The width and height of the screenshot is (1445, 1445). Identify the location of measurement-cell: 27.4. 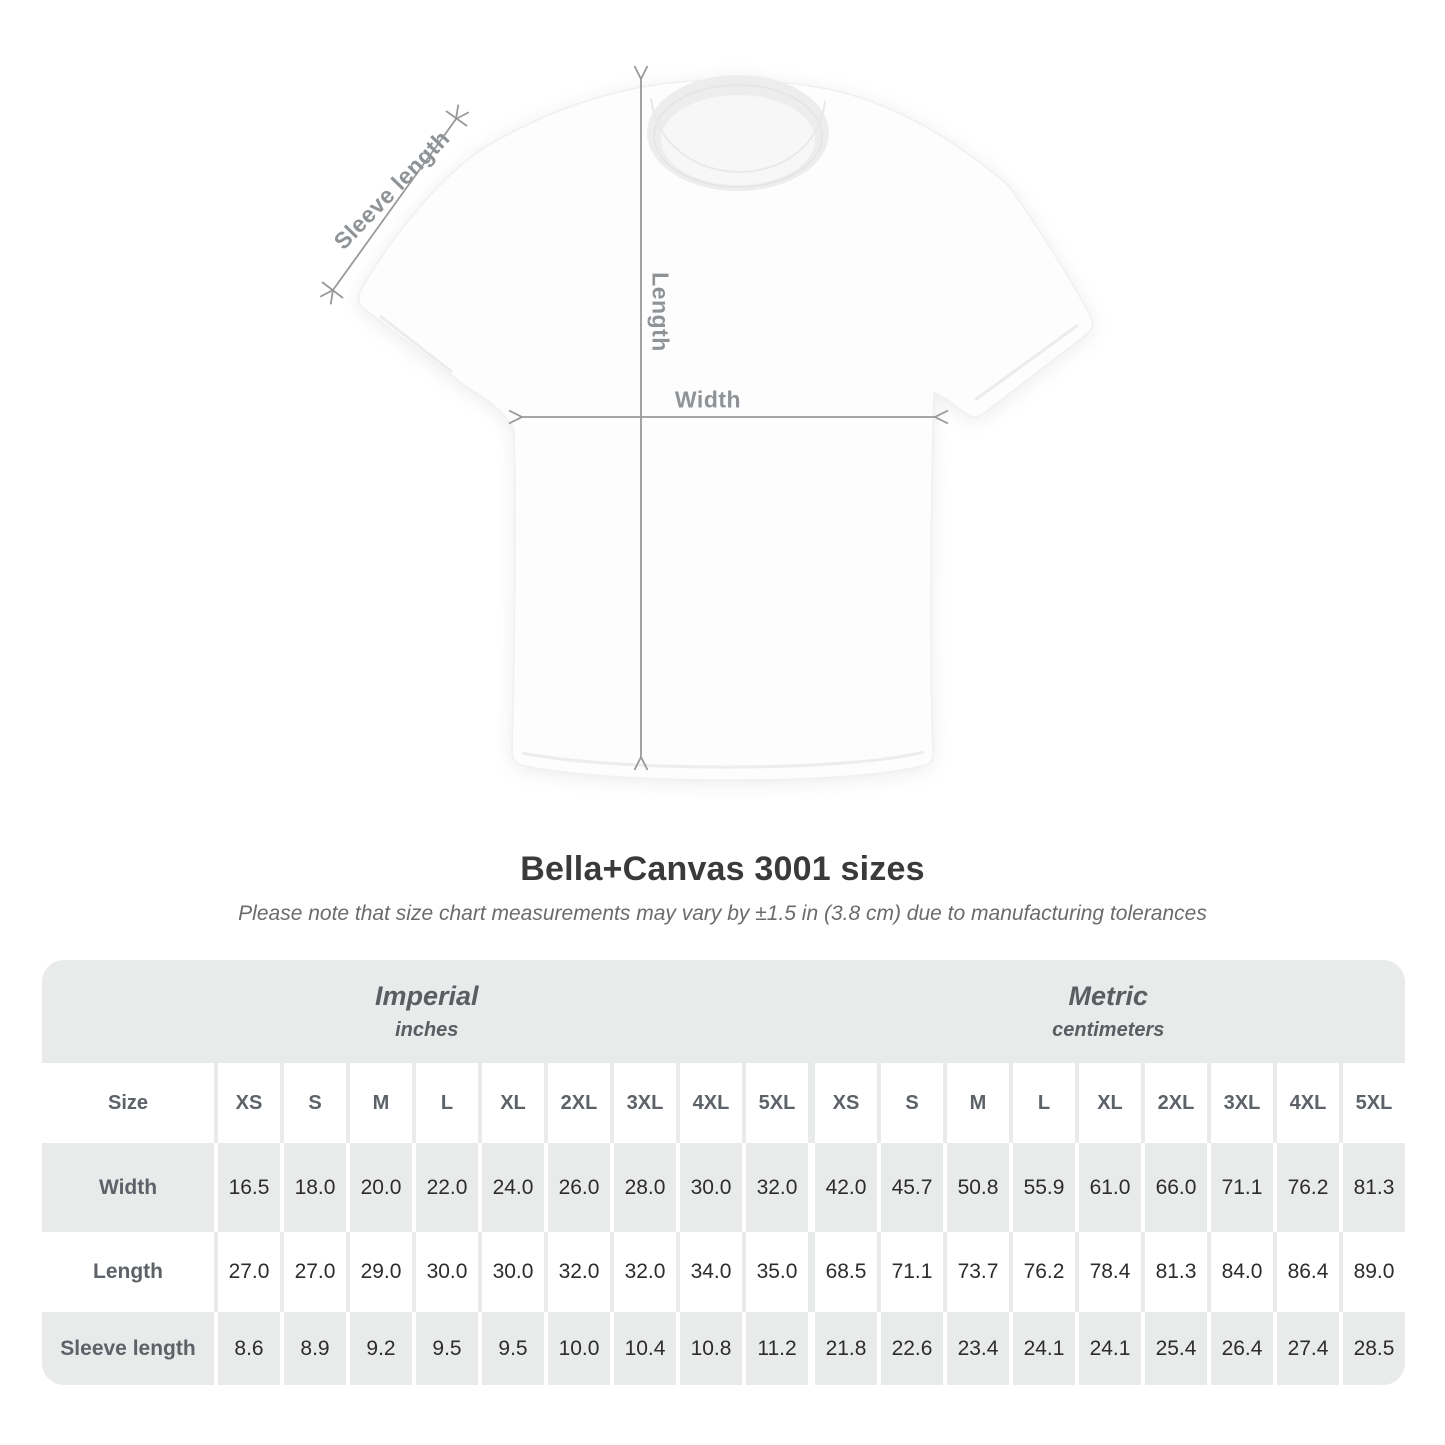
(1307, 1348).